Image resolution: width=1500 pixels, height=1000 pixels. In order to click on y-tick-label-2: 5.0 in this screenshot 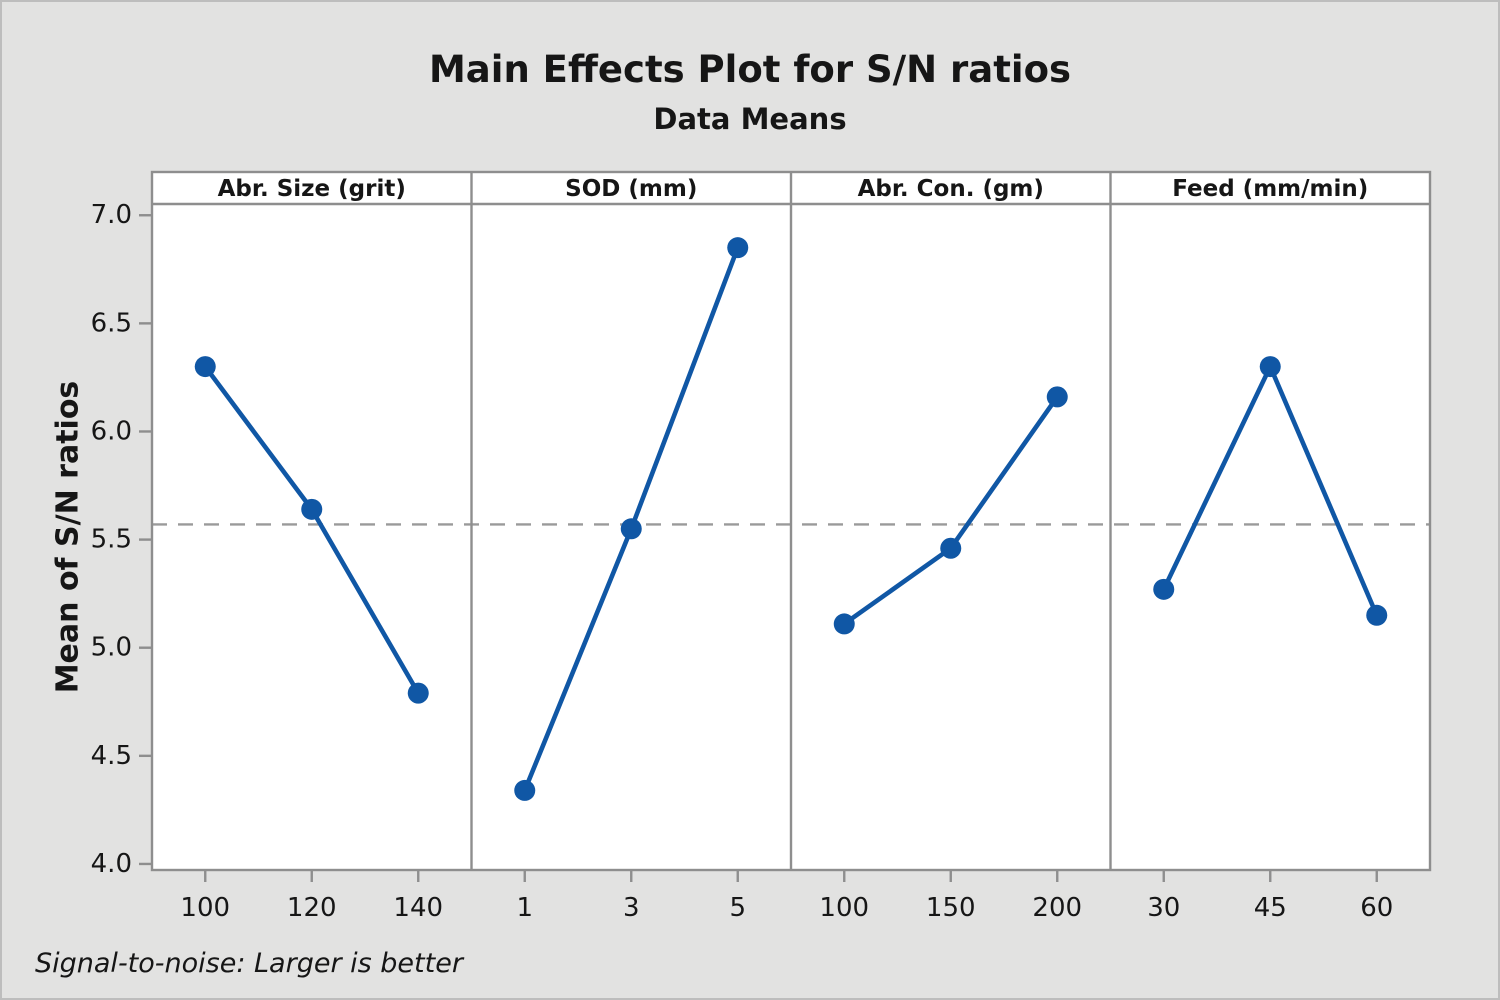, I will do `click(111, 648)`.